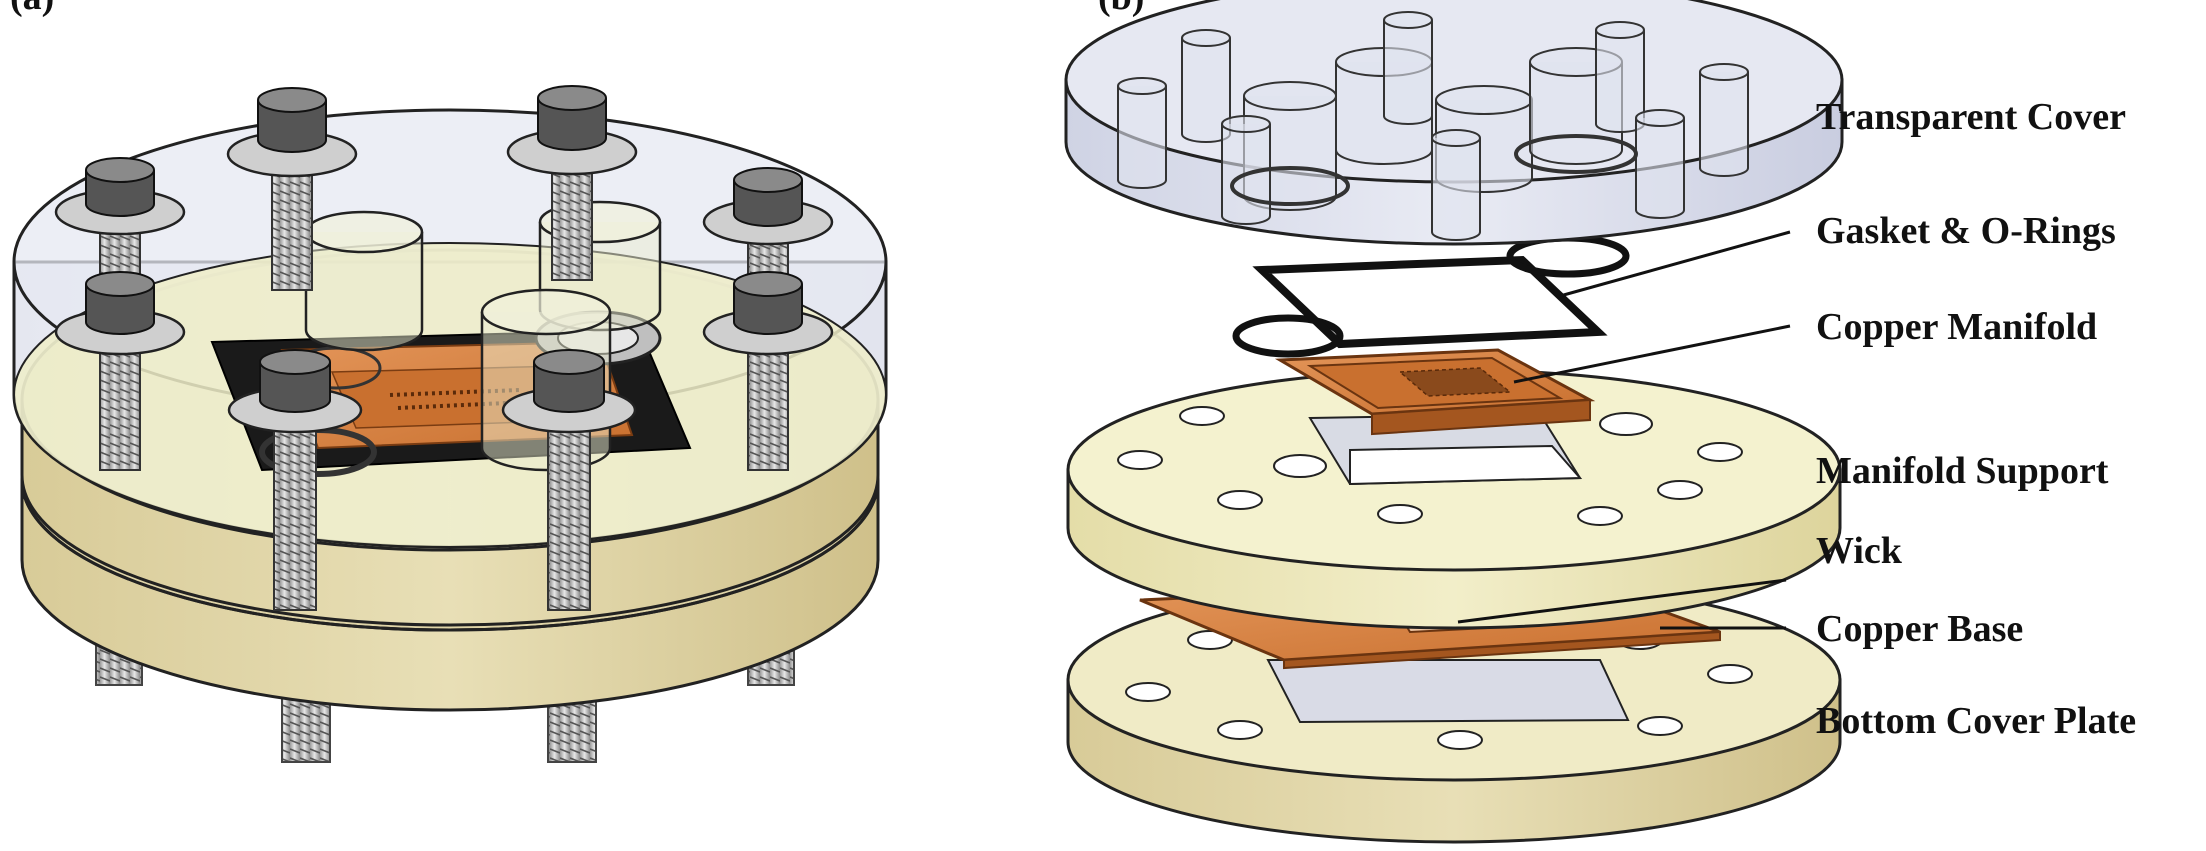 The height and width of the screenshot is (851, 2206). I want to click on exploded-gasket-orings, so click(1431, 296).